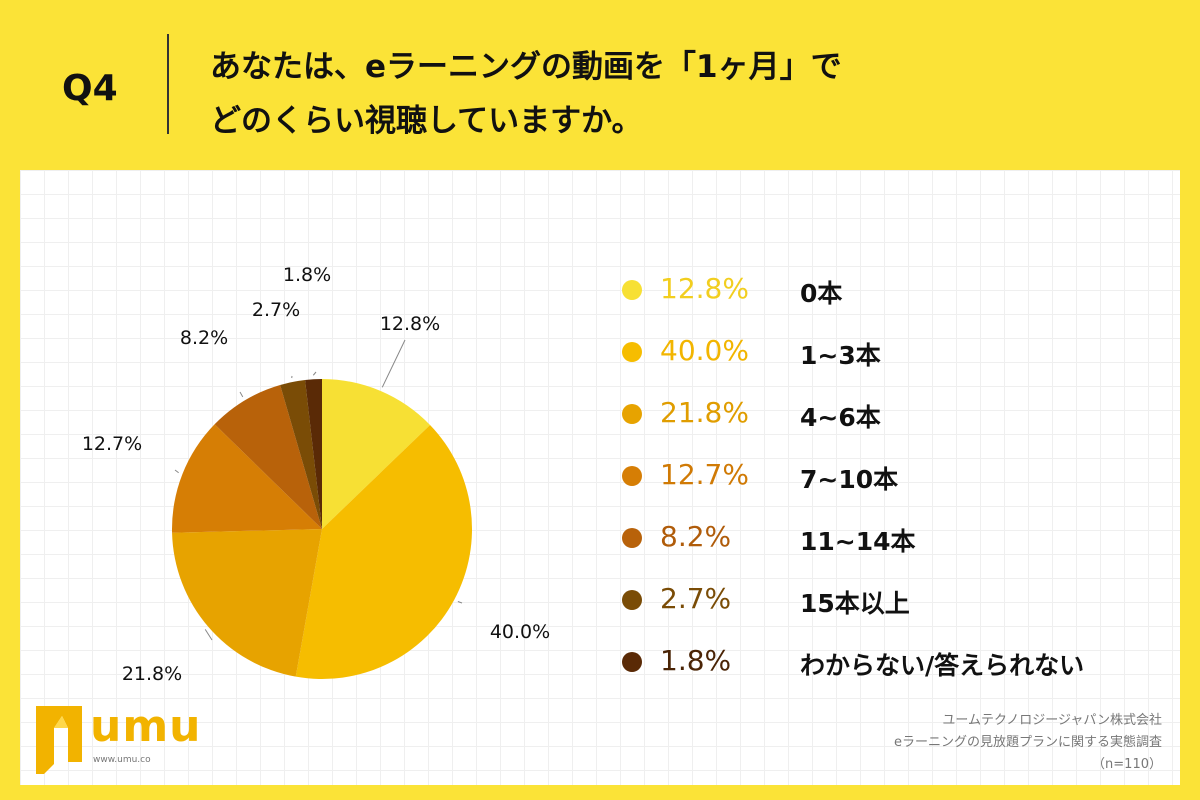 The image size is (1200, 800). What do you see at coordinates (122, 760) in the screenshot?
I see `brand-url: www.umu.co` at bounding box center [122, 760].